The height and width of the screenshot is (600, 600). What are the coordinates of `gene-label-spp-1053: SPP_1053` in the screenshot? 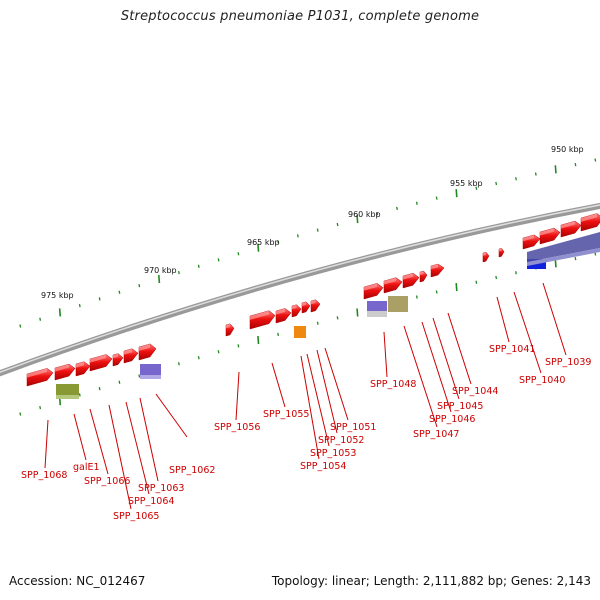 It's located at (333, 453).